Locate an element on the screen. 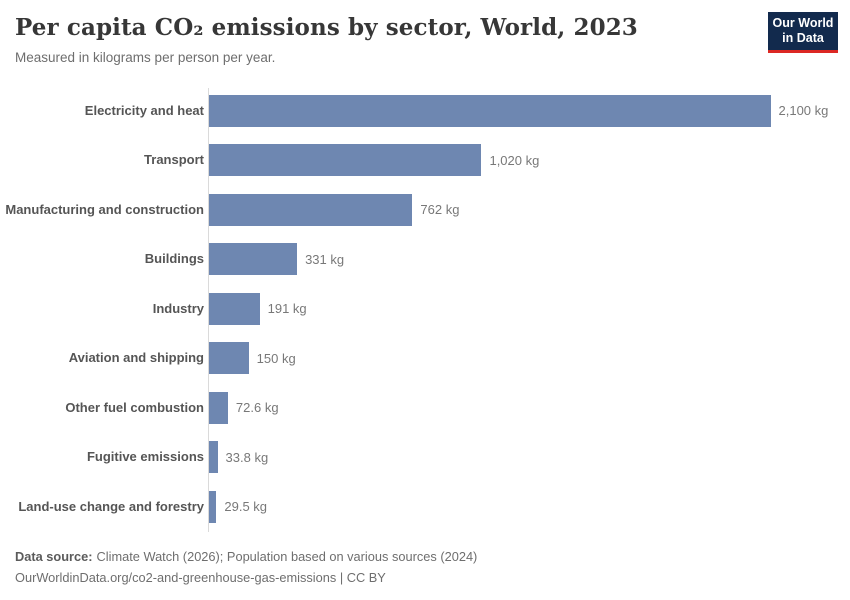 The width and height of the screenshot is (850, 600). category-label: Aviation and shipping is located at coordinates (136, 358).